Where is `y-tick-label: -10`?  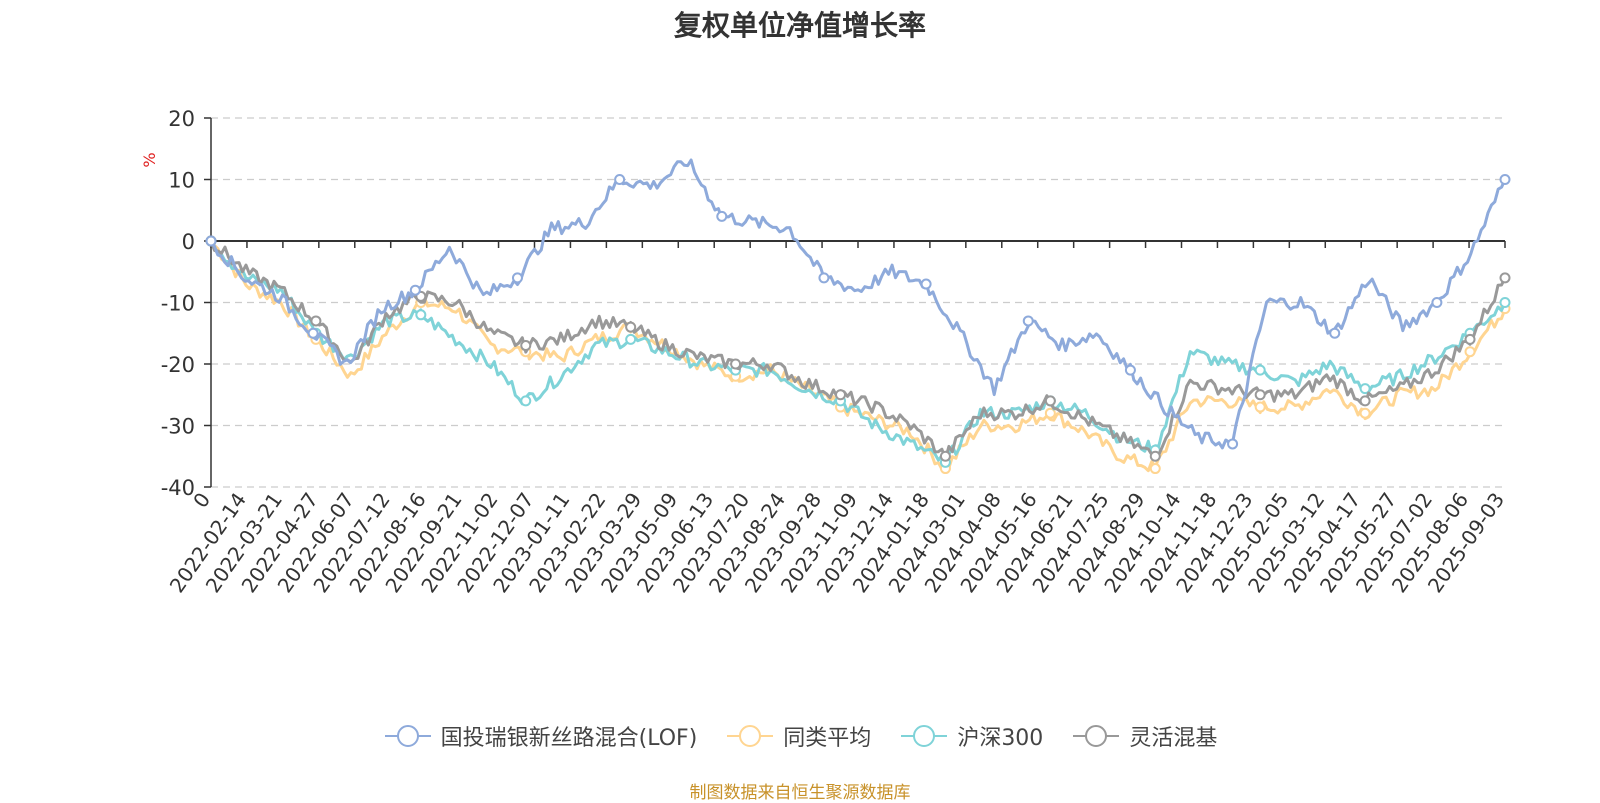
y-tick-label: -10 is located at coordinates (178, 304).